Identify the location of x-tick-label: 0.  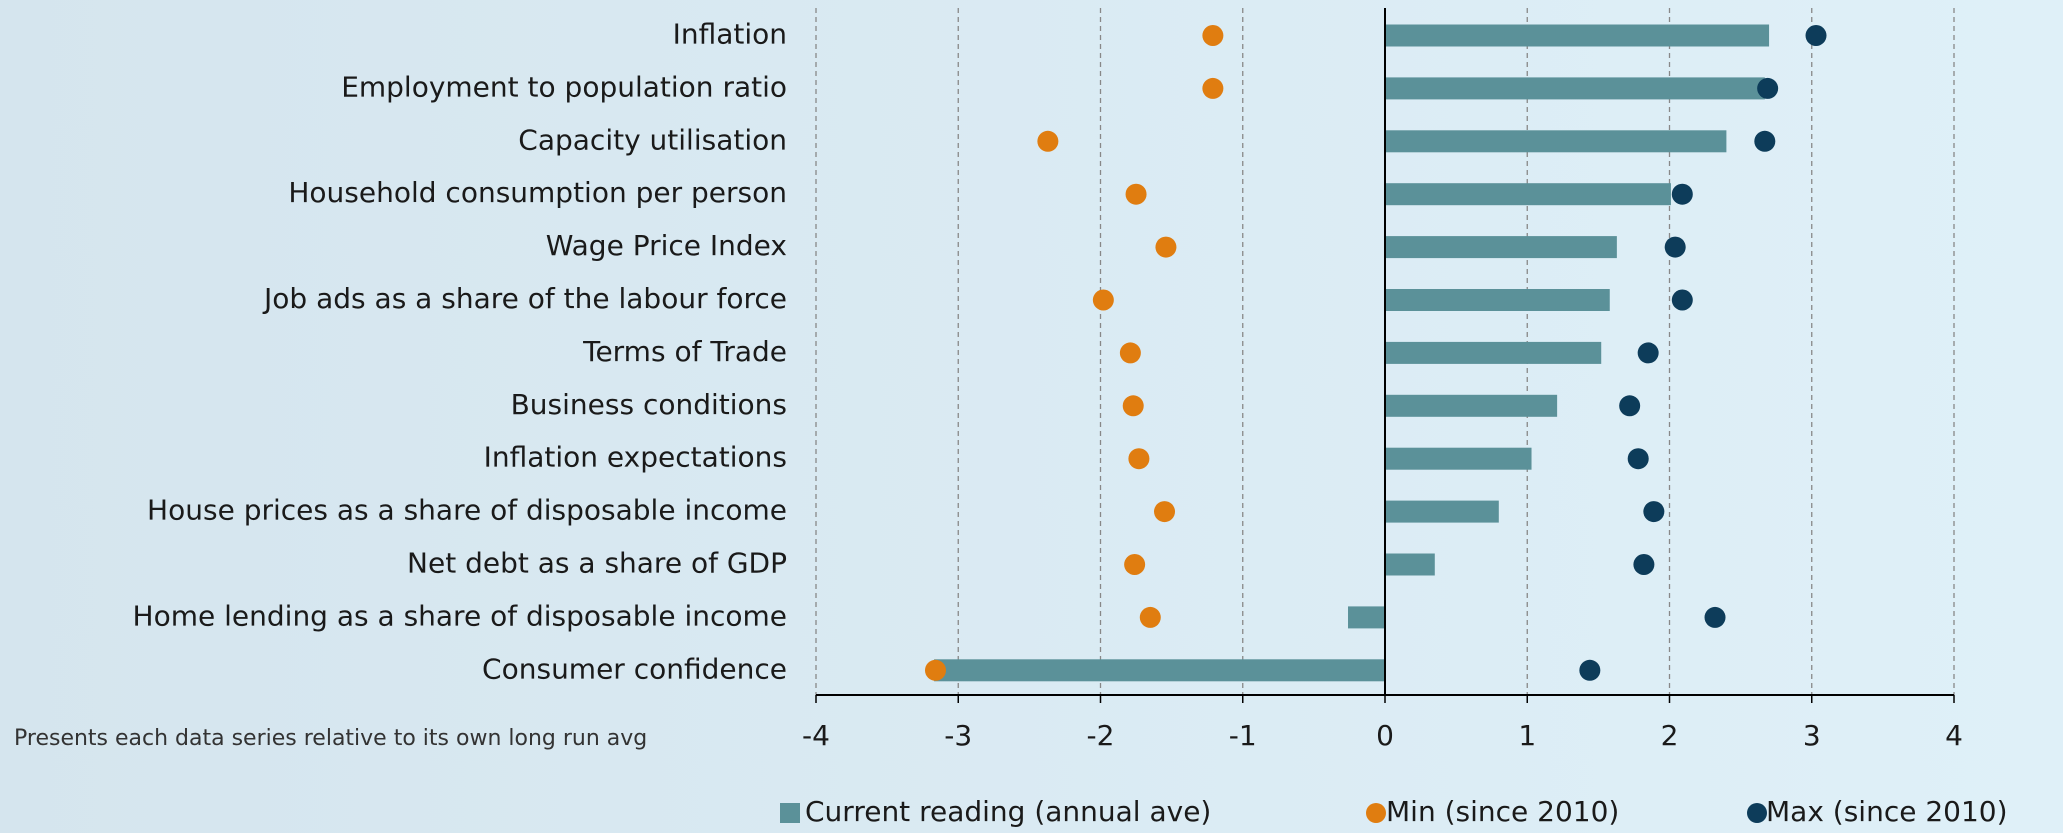
(1385, 735).